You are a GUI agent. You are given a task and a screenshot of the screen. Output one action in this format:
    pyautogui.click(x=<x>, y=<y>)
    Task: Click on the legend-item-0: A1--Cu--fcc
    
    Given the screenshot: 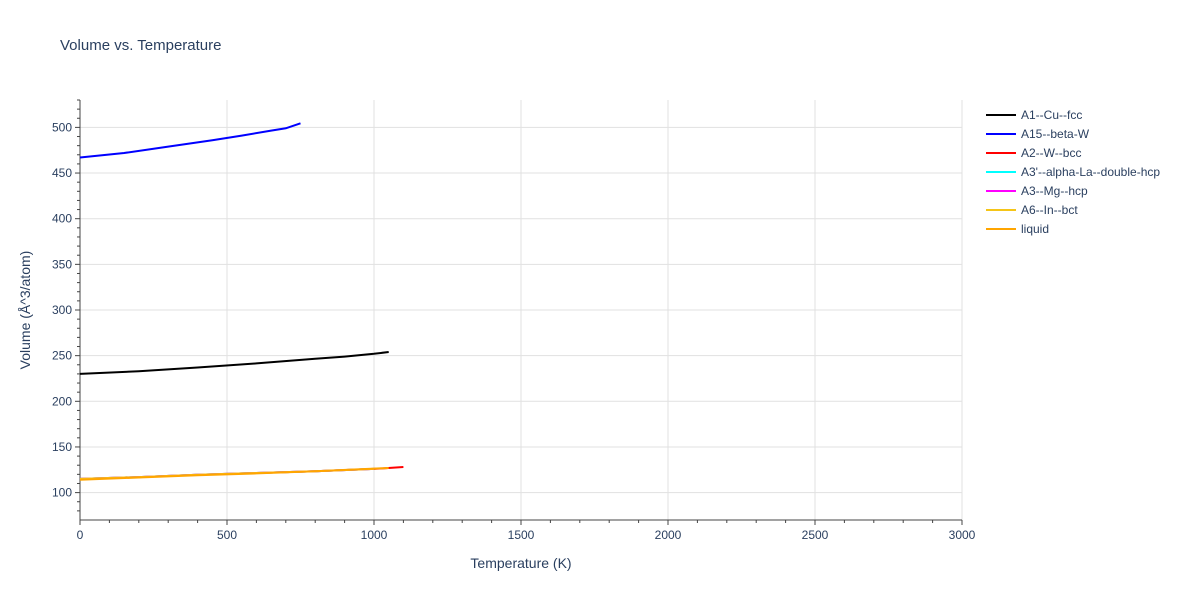 What is the action you would take?
    pyautogui.click(x=1034, y=115)
    